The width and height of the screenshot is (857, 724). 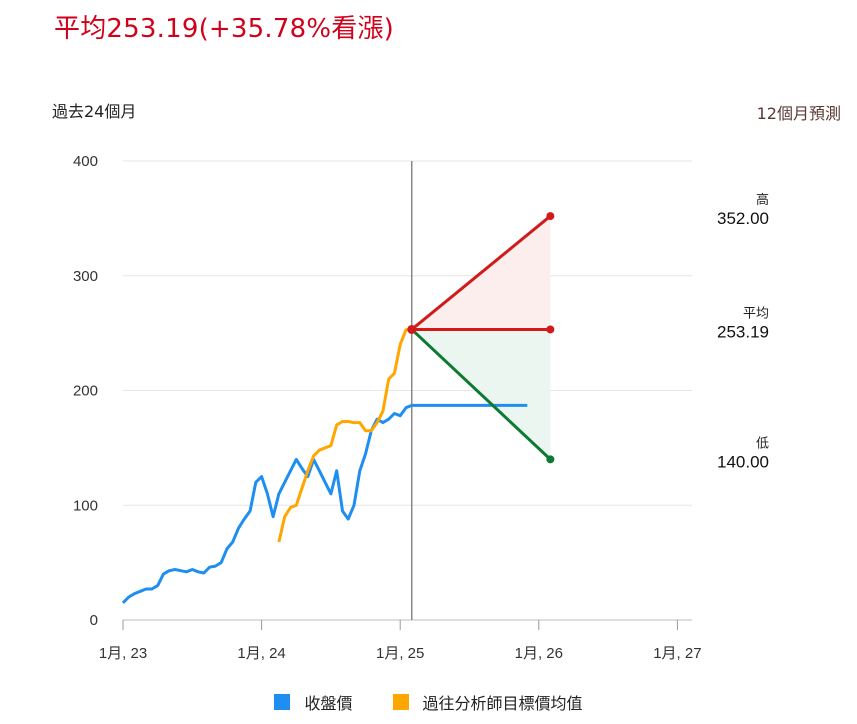 What do you see at coordinates (400, 702) in the screenshot?
I see `legend-swatch-target` at bounding box center [400, 702].